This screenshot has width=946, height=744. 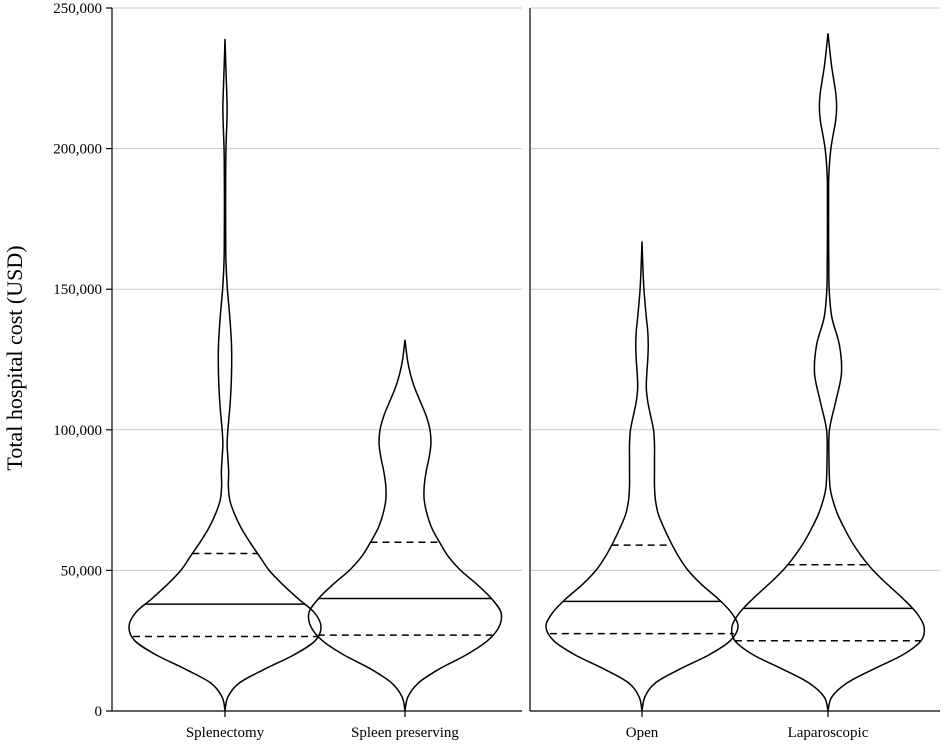 I want to click on violin-open, so click(x=642, y=476).